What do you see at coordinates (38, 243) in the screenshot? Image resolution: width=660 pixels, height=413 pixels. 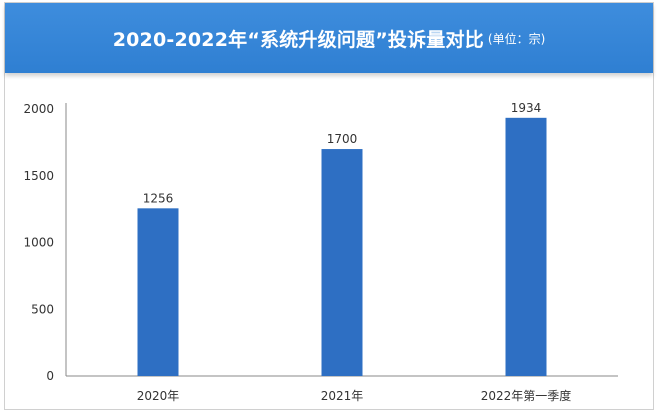 I see `y-tick-label: 1000` at bounding box center [38, 243].